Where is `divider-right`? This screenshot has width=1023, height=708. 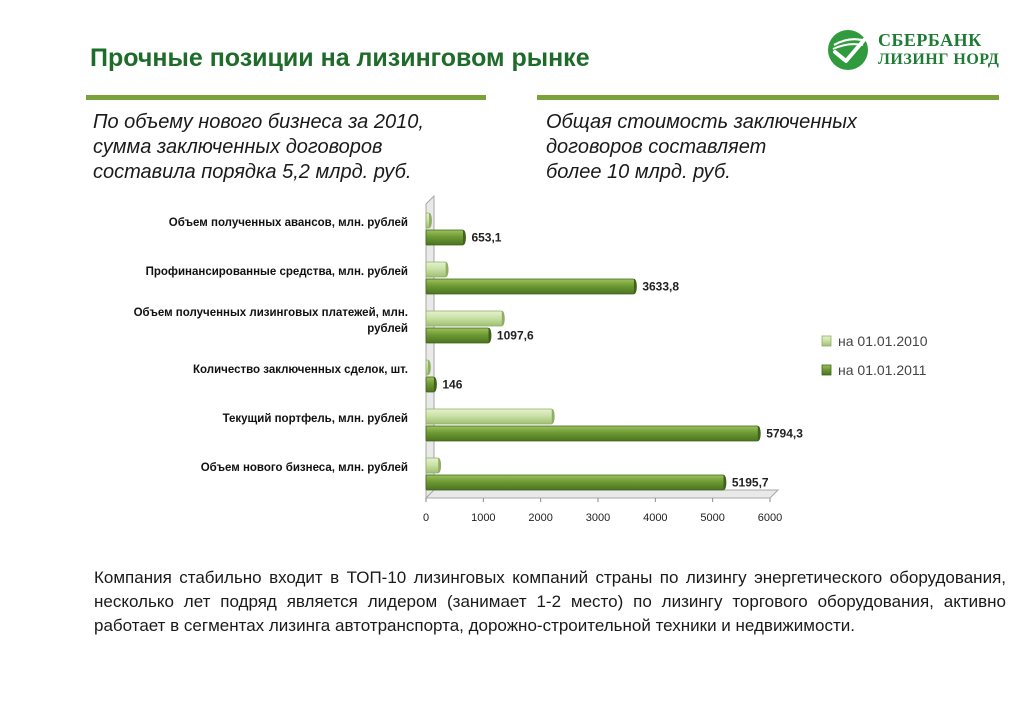
divider-right is located at coordinates (768, 97).